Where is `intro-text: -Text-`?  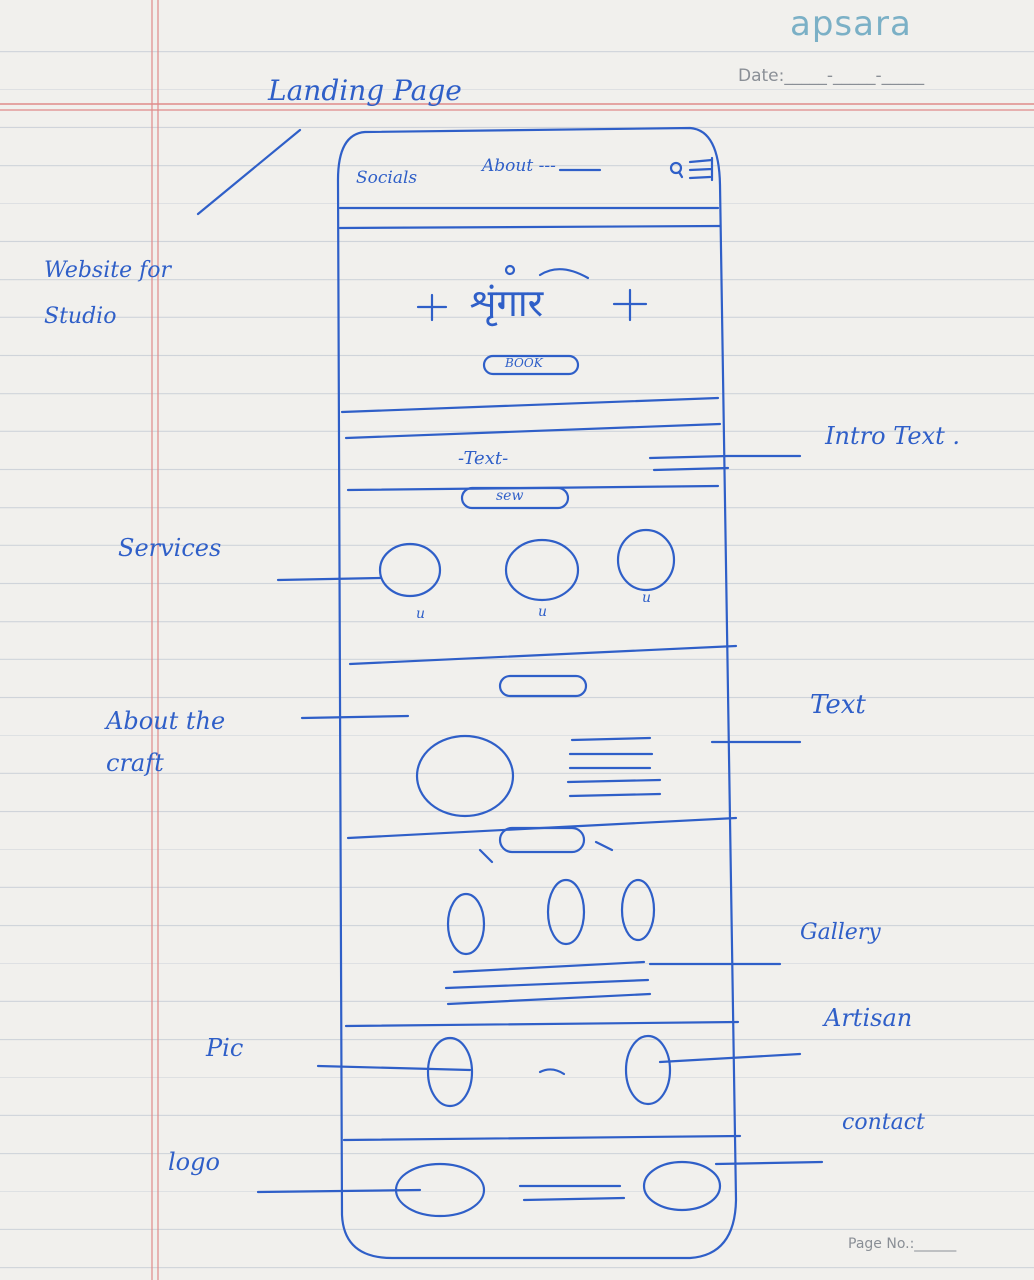 intro-text: -Text- is located at coordinates (483, 458).